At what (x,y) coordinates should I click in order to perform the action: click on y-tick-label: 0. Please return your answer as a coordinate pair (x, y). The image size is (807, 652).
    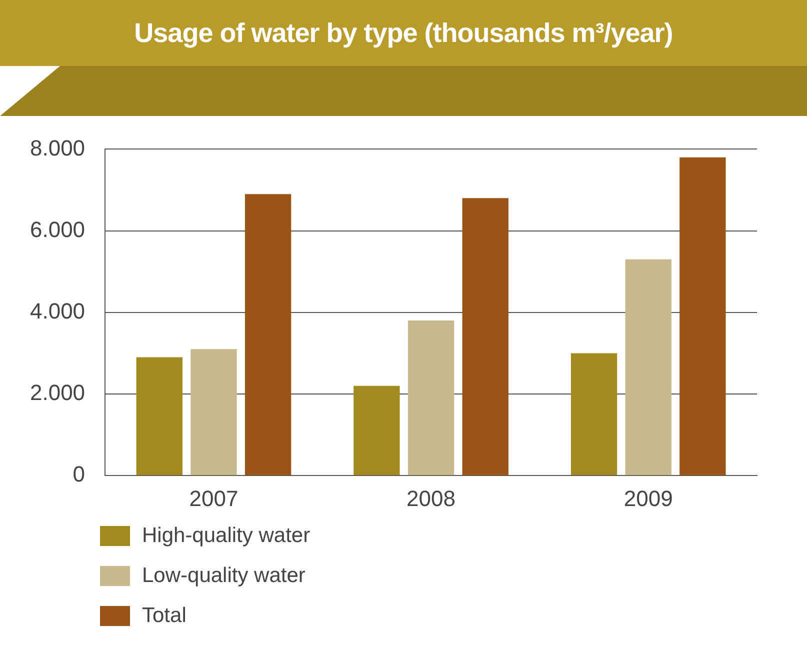
    Looking at the image, I should click on (79, 474).